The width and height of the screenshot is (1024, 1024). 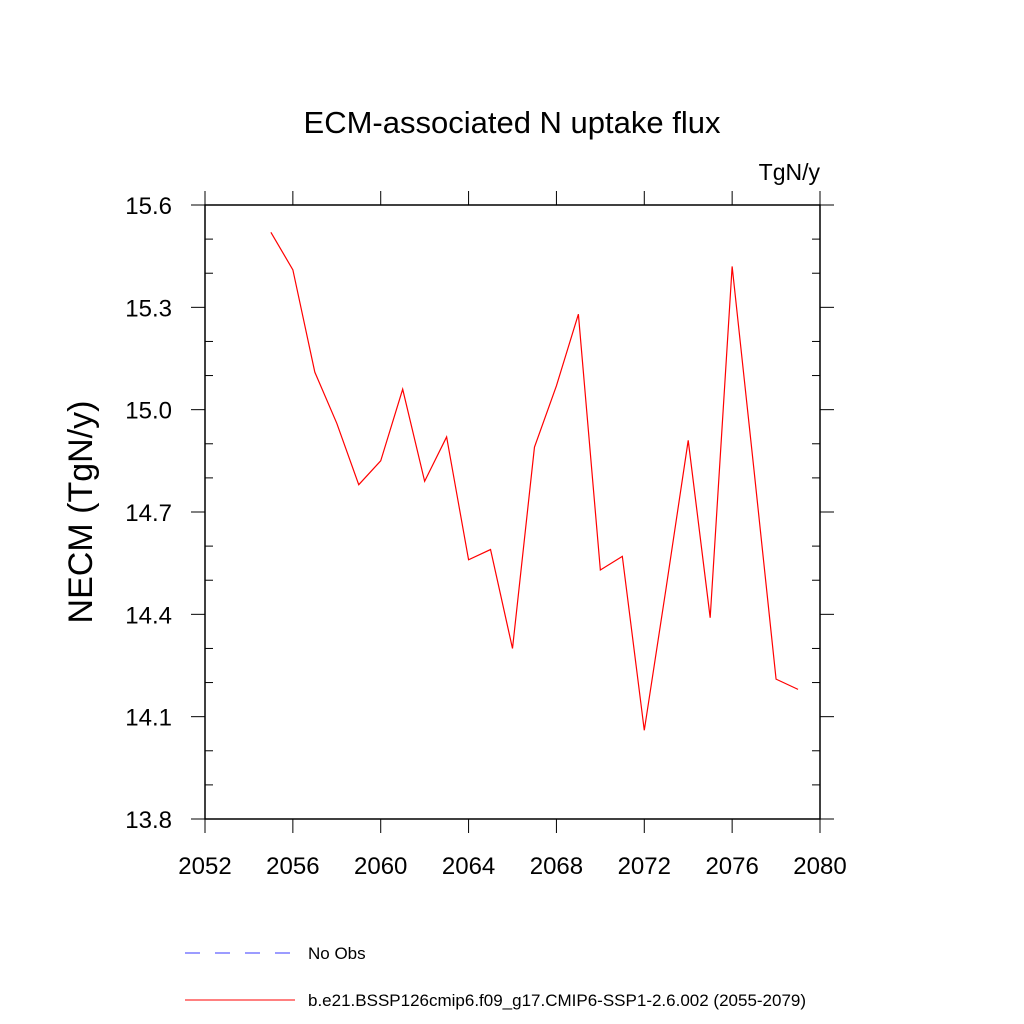 What do you see at coordinates (819, 866) in the screenshot?
I see `x-tick-label: 2080` at bounding box center [819, 866].